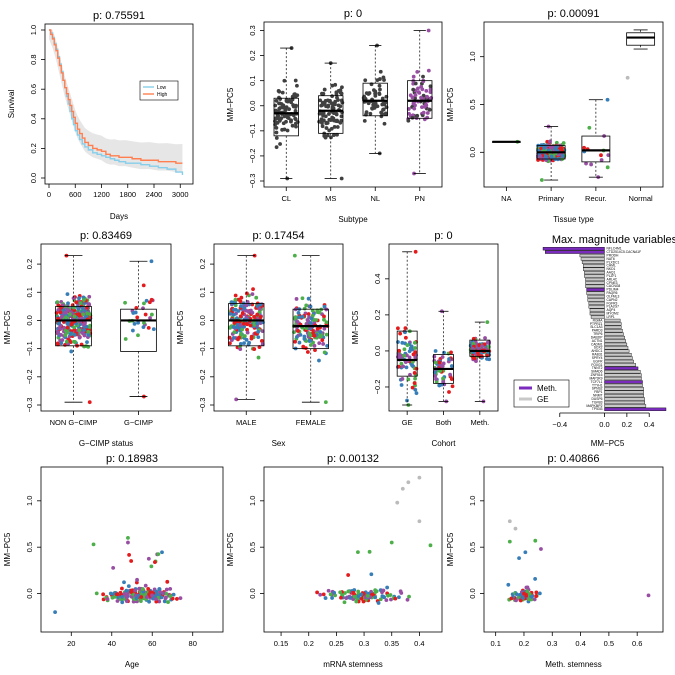  Describe the element at coordinates (611, 269) in the screenshot. I see `bar-label: NKD1` at that location.